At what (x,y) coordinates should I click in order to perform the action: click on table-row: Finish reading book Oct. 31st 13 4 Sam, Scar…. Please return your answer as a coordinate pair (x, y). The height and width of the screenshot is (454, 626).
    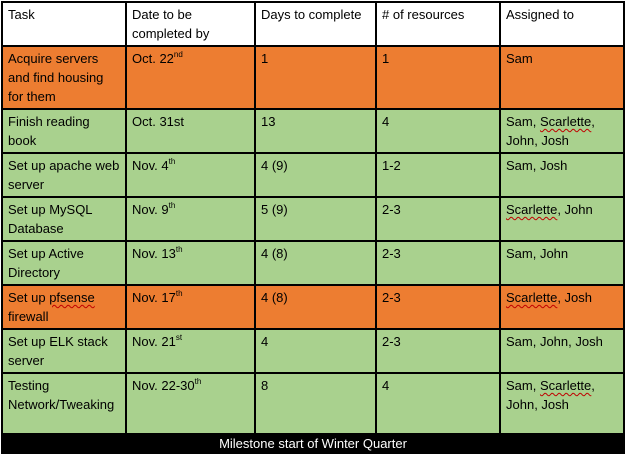
    Looking at the image, I should click on (313, 131).